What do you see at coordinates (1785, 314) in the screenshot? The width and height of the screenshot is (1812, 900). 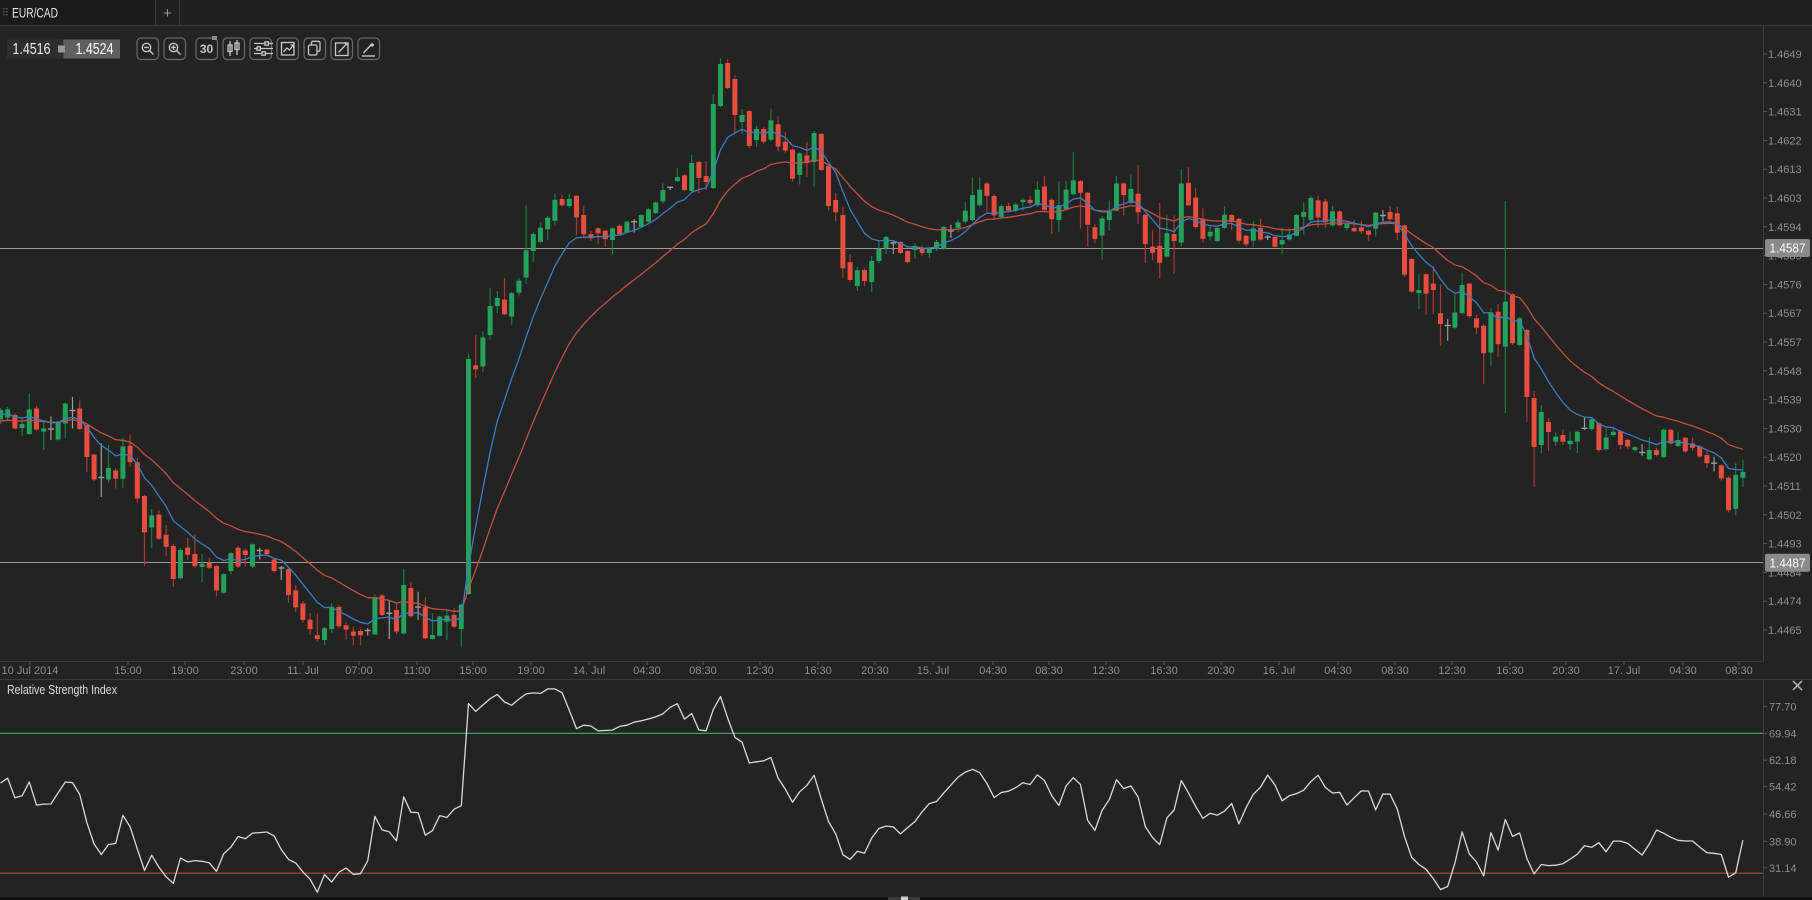 I see `svg-text: 1.4567` at bounding box center [1785, 314].